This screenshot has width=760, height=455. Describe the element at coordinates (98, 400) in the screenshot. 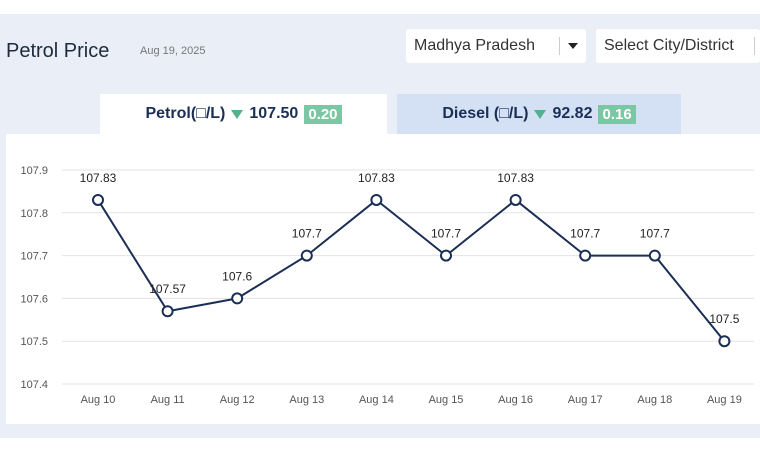

I see `x-tick-label: Aug 10` at that location.